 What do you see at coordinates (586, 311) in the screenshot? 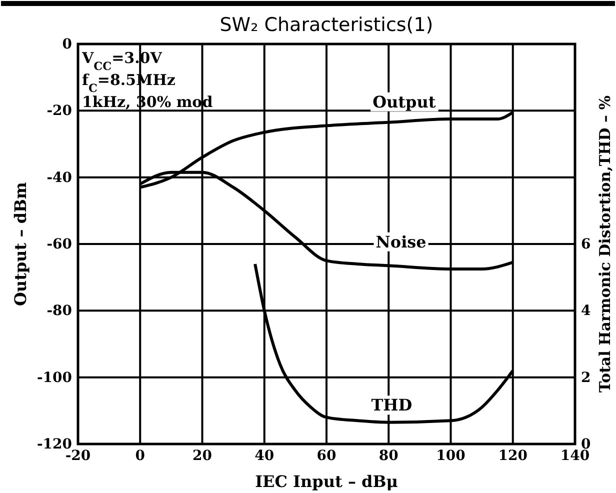
I see `y2-tick-label: 4` at bounding box center [586, 311].